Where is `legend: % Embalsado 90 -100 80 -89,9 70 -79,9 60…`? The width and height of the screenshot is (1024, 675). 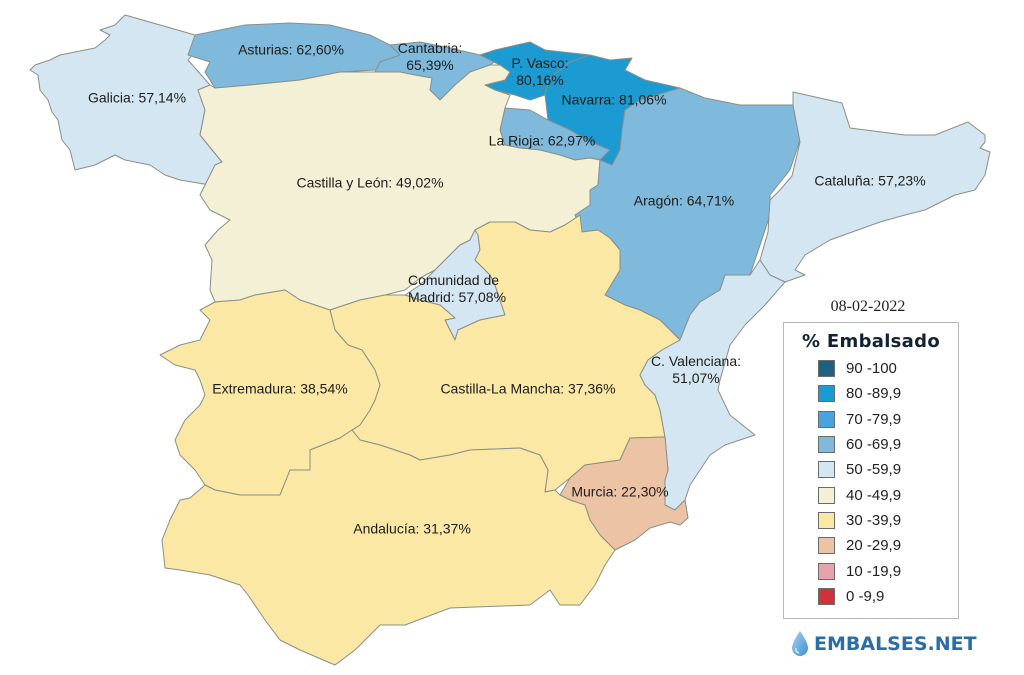
legend: % Embalsado 90 -100 80 -89,9 70 -79,9 60… is located at coordinates (871, 470).